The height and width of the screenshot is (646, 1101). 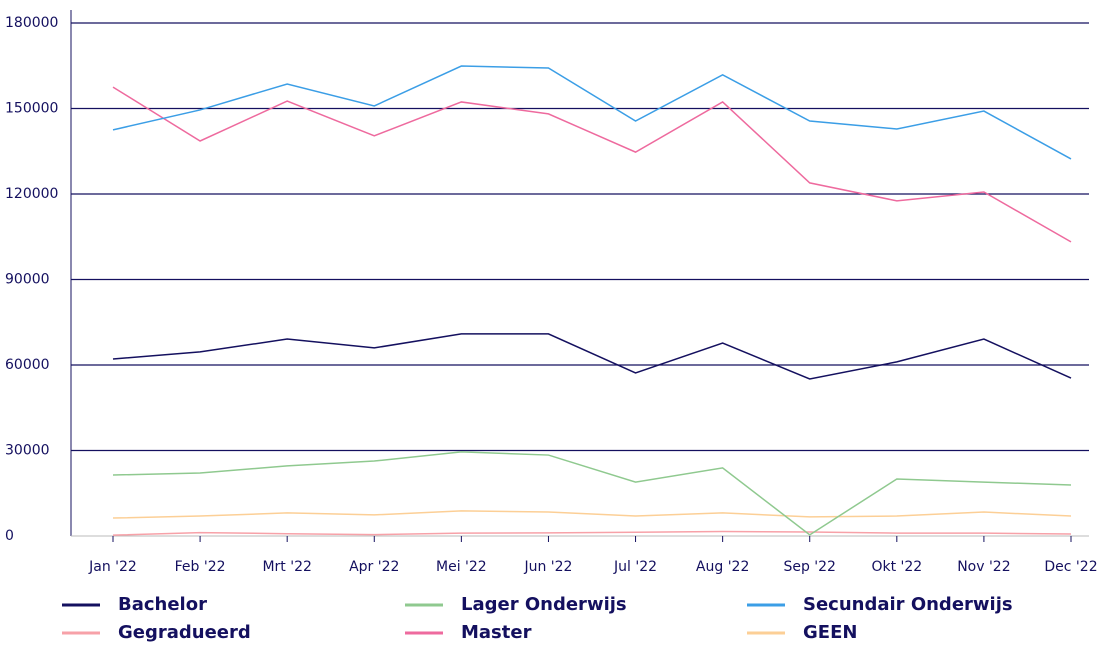 What do you see at coordinates (461, 567) in the screenshot?
I see `x-tick-label: Mei '22` at bounding box center [461, 567].